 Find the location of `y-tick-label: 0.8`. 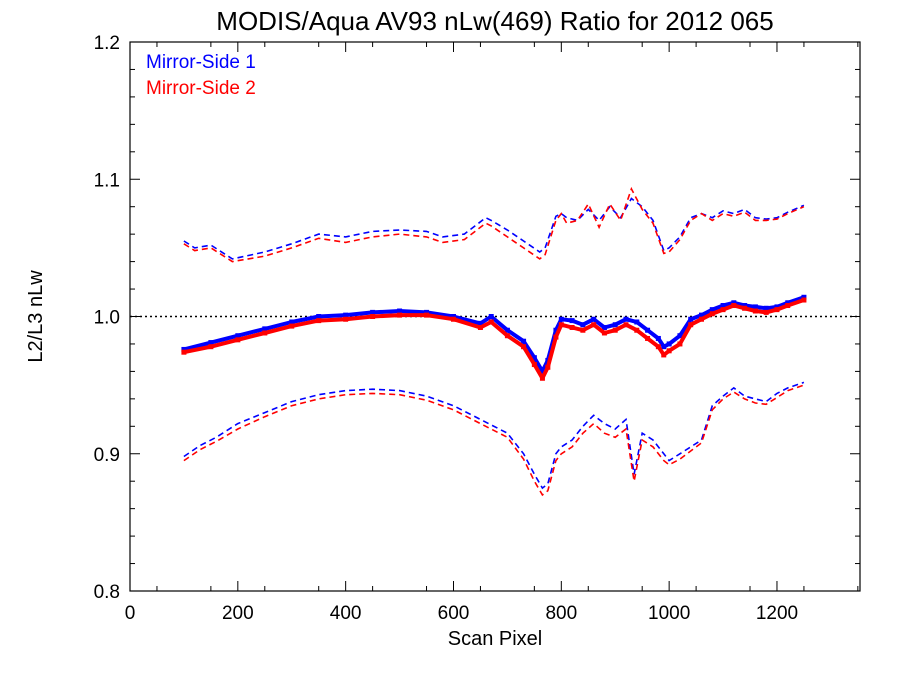

y-tick-label: 0.8 is located at coordinates (107, 592).